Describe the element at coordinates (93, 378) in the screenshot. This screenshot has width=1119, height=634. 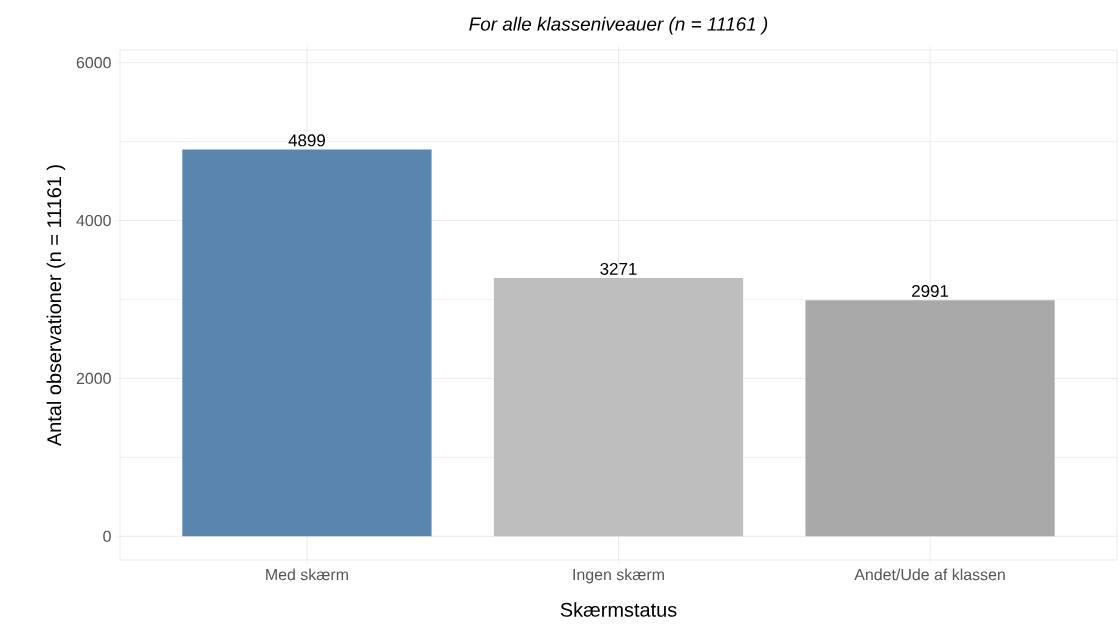
I see `y-tick-label: 2000` at that location.